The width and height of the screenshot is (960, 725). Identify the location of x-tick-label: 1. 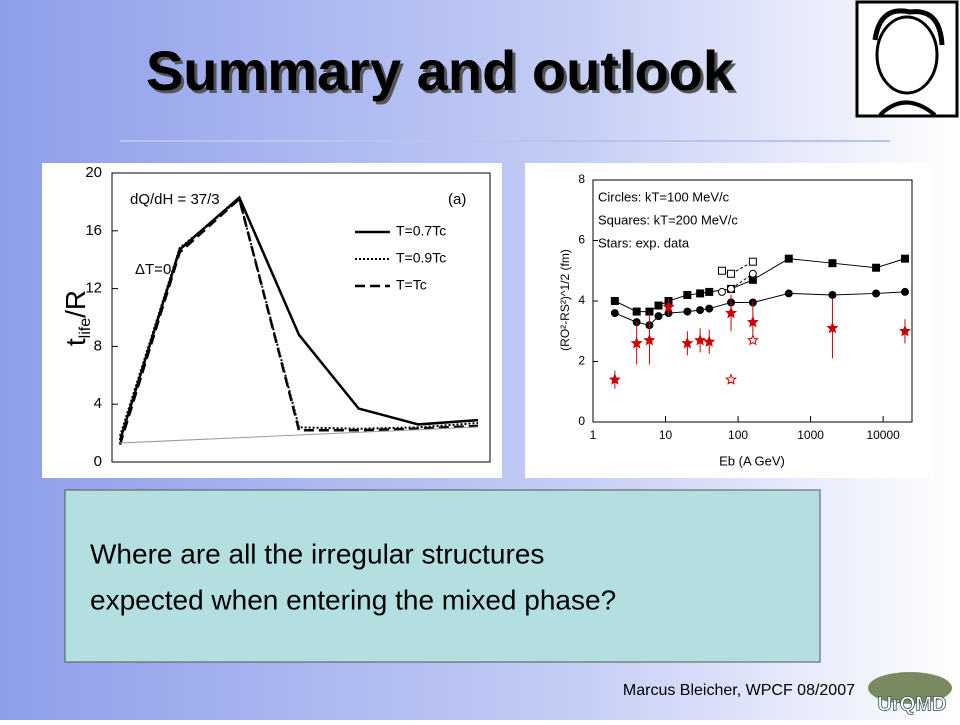
(593, 435).